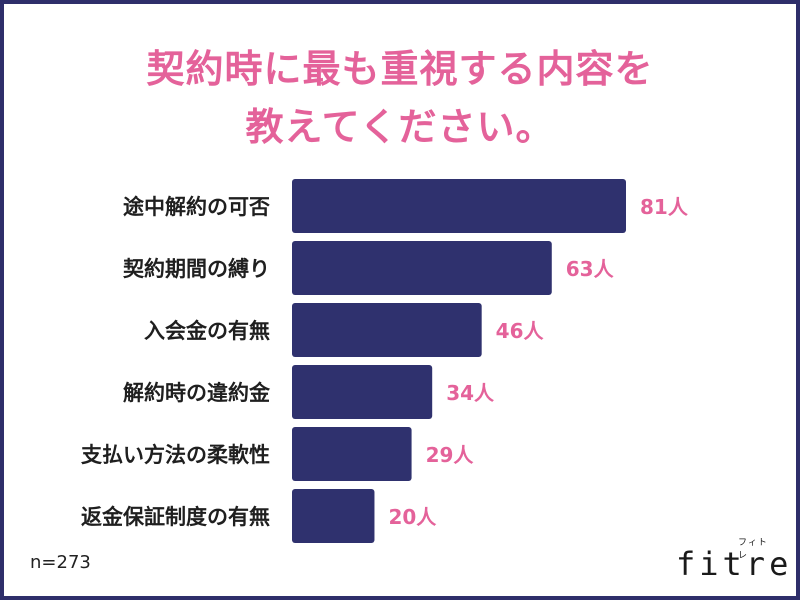 Image resolution: width=800 pixels, height=600 pixels. I want to click on value-label: 29人, so click(450, 455).